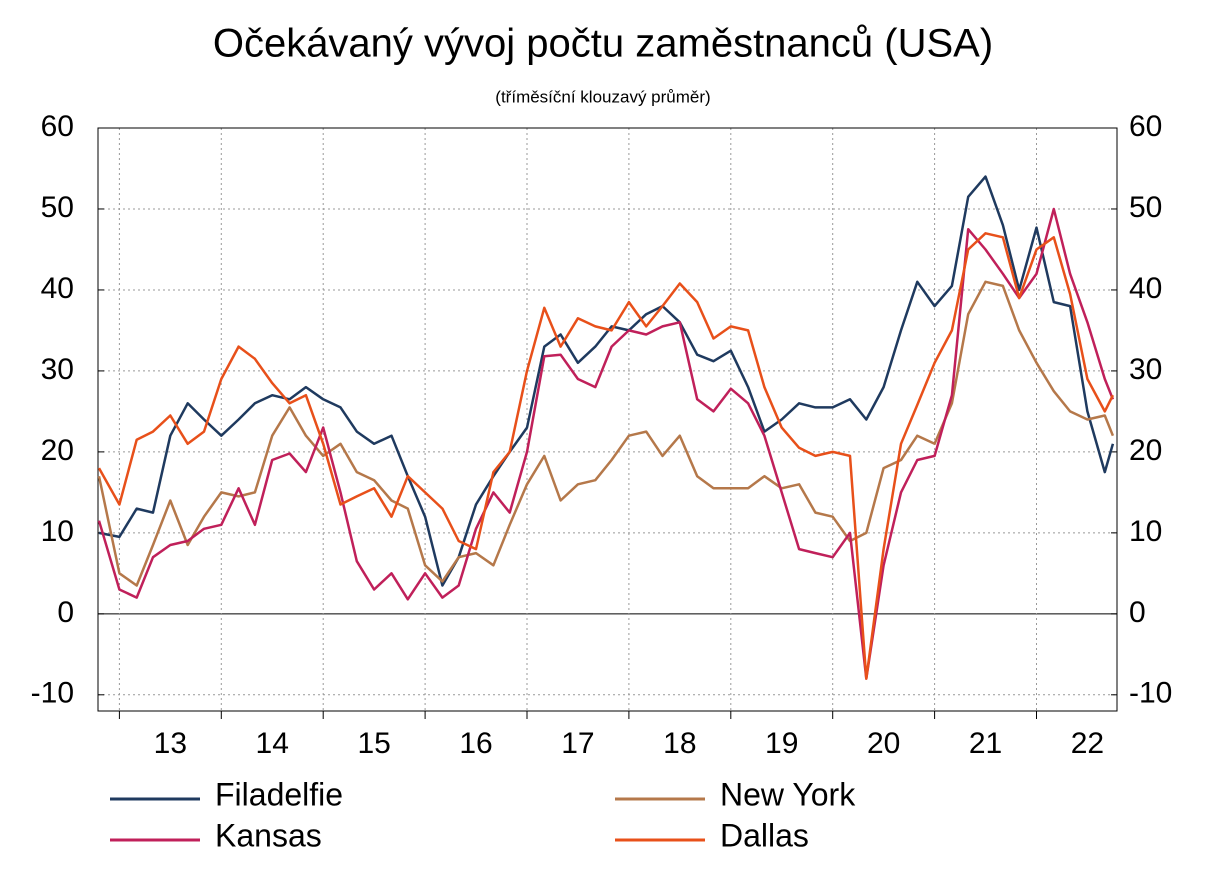 This screenshot has height=881, width=1220. What do you see at coordinates (373, 743) in the screenshot?
I see `x-tick-label: 15` at bounding box center [373, 743].